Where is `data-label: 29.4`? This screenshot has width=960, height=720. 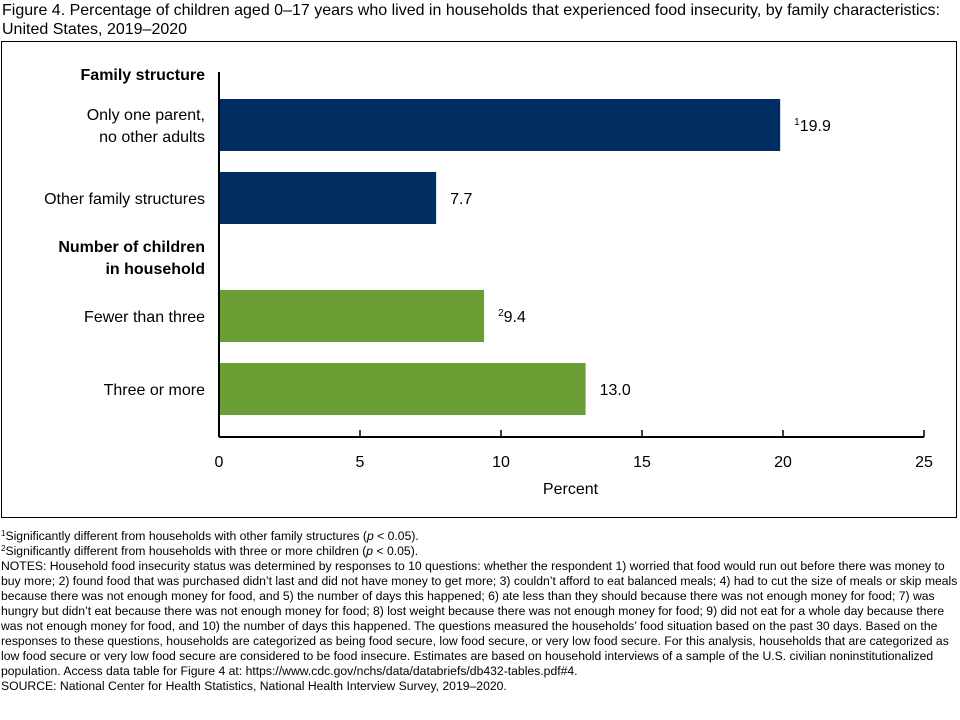 data-label: 29.4 is located at coordinates (512, 317).